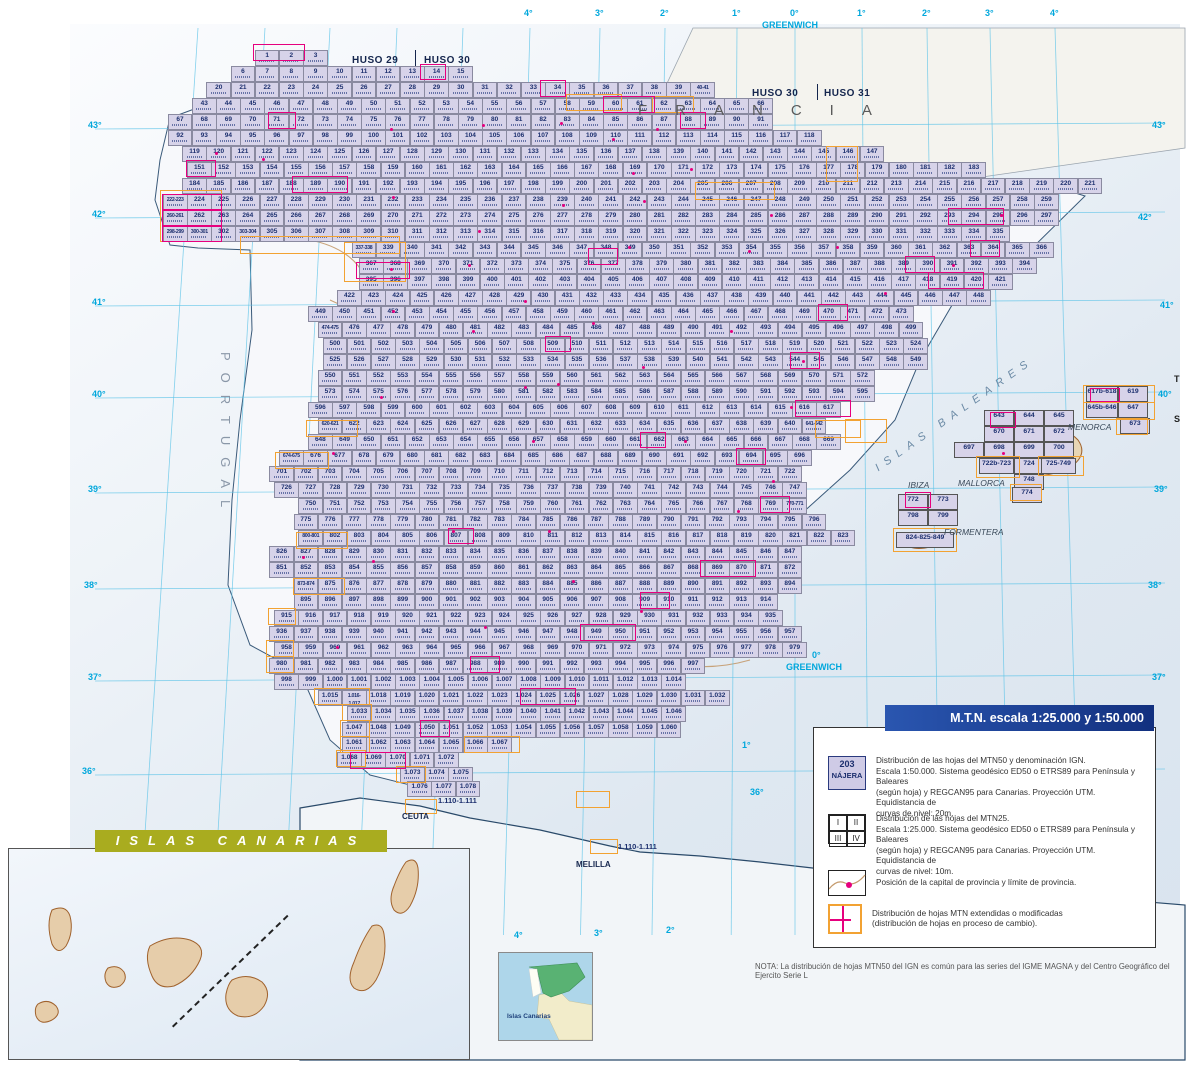 The image size is (1190, 1066). Describe the element at coordinates (461, 90) in the screenshot. I see `grid-cell: 30` at that location.